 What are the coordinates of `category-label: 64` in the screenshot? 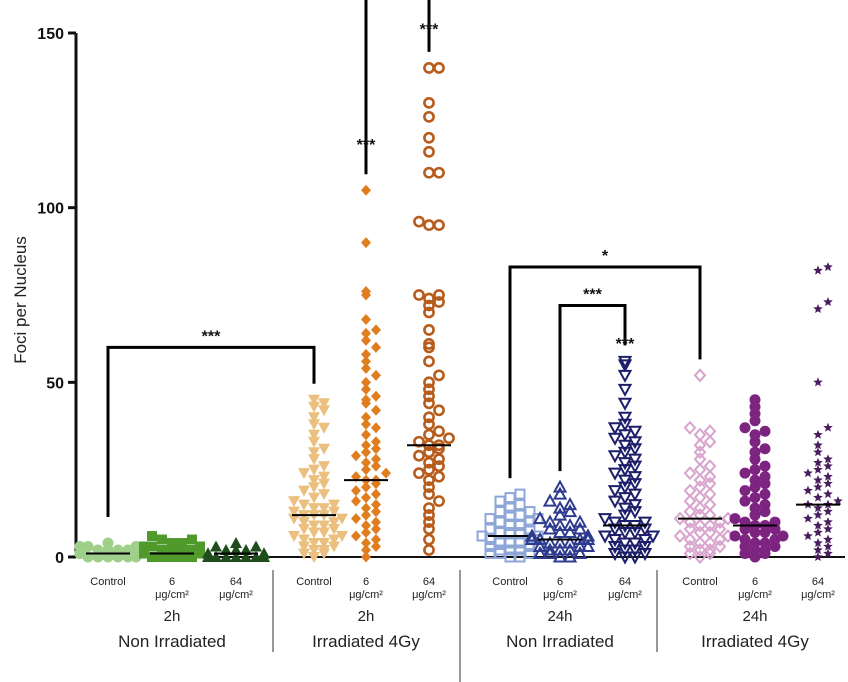 It's located at (429, 582).